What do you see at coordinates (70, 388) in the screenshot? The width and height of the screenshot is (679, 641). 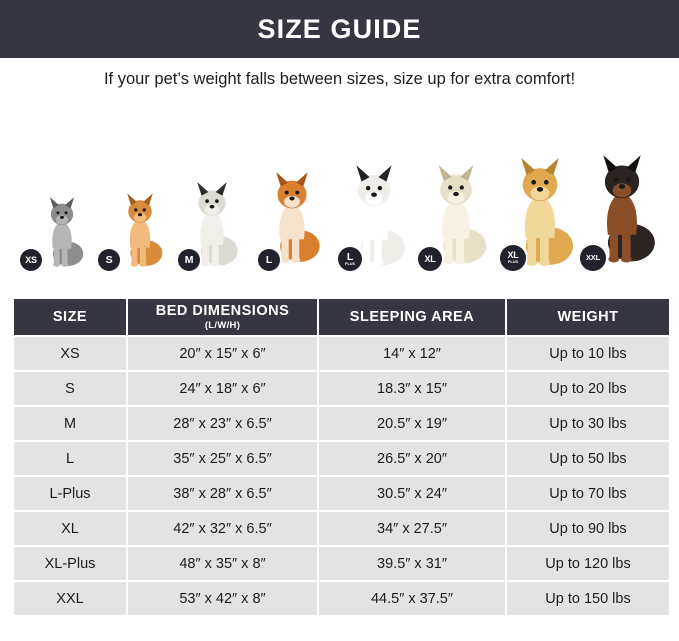 I see `size-cell: S` at bounding box center [70, 388].